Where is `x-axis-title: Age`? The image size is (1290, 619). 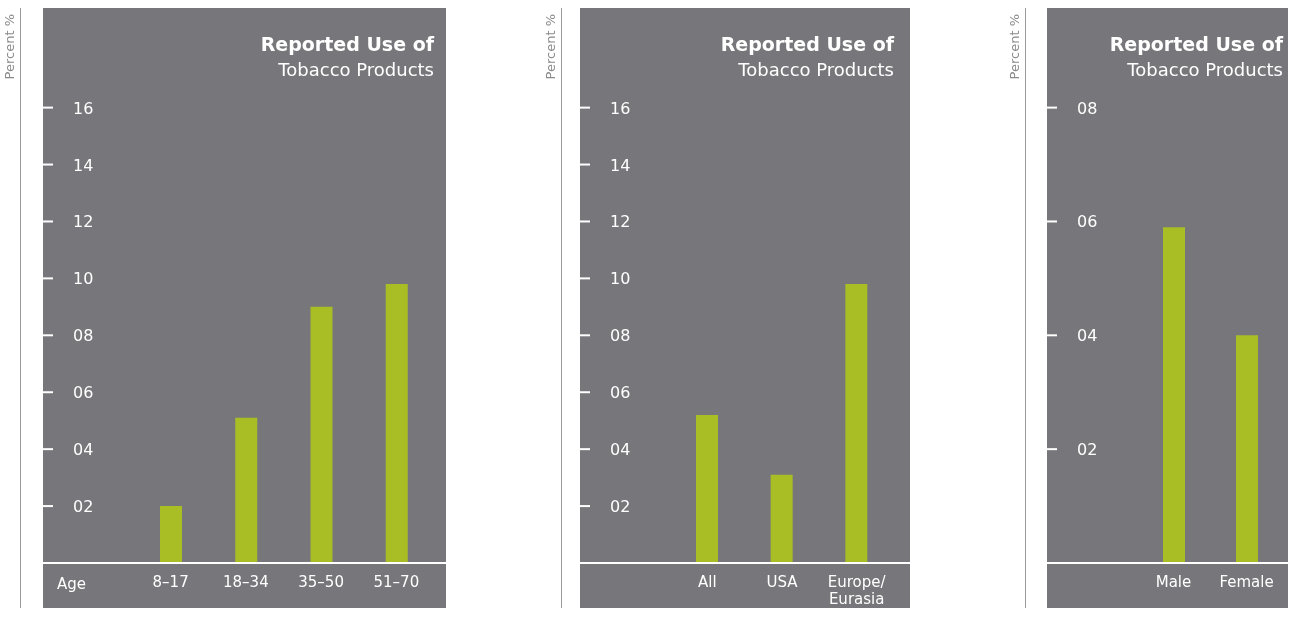 x-axis-title: Age is located at coordinates (72, 584).